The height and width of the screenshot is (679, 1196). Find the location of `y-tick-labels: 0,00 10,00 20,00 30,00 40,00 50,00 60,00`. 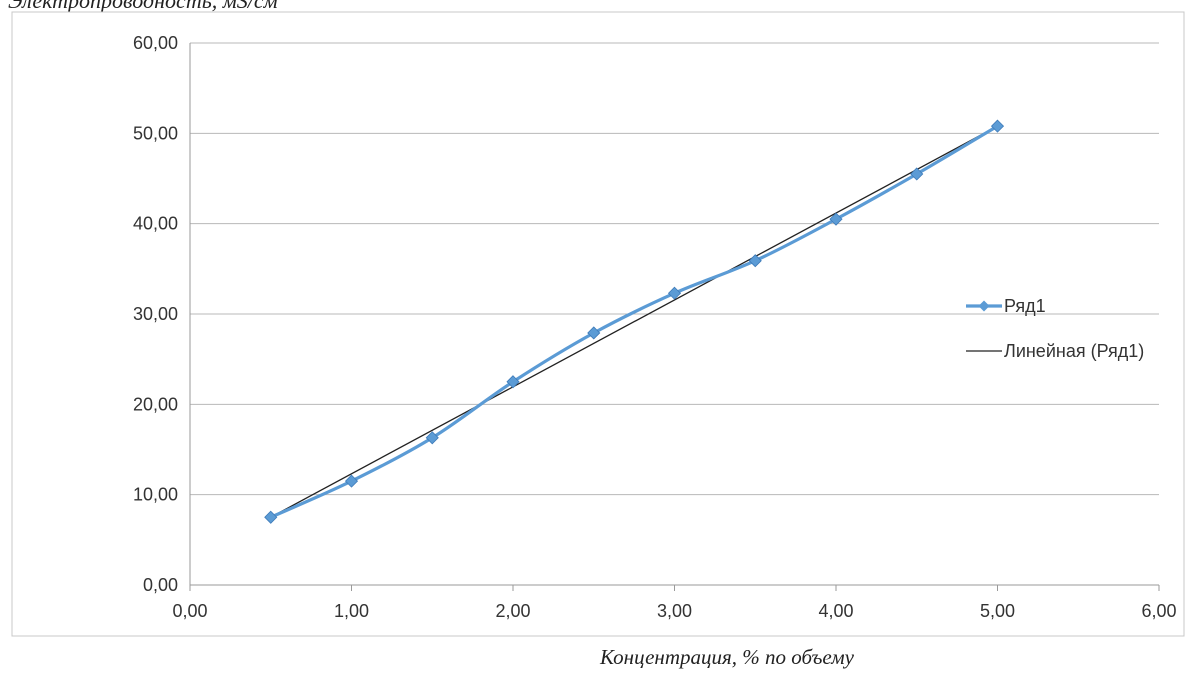

y-tick-labels: 0,00 10,00 20,00 30,00 40,00 50,00 60,00 is located at coordinates (155, 314).